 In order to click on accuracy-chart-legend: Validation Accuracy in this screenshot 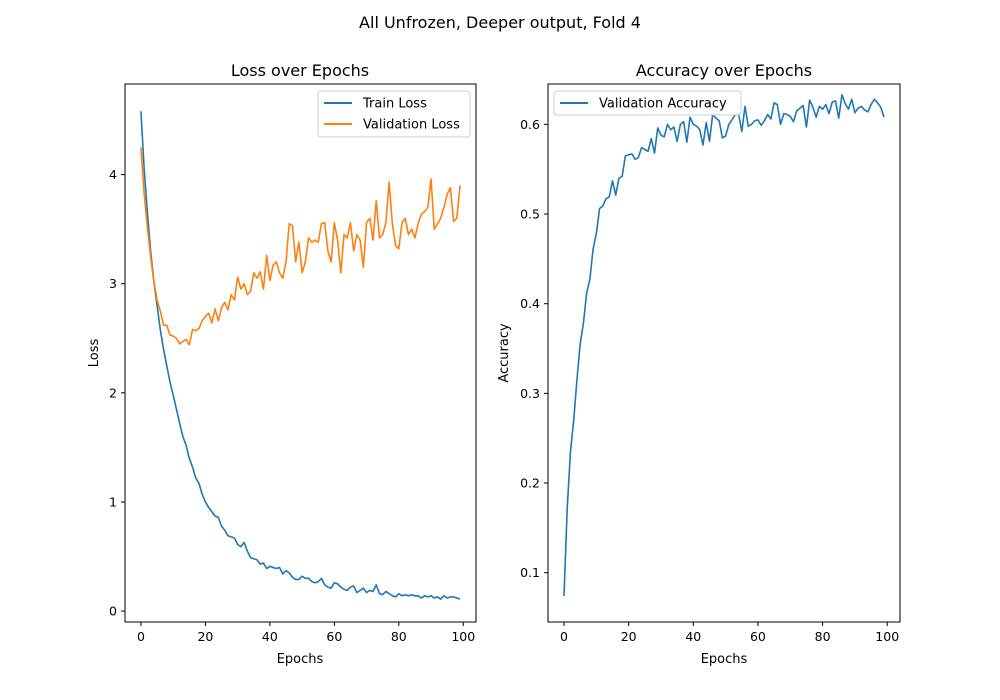, I will do `click(647, 103)`.